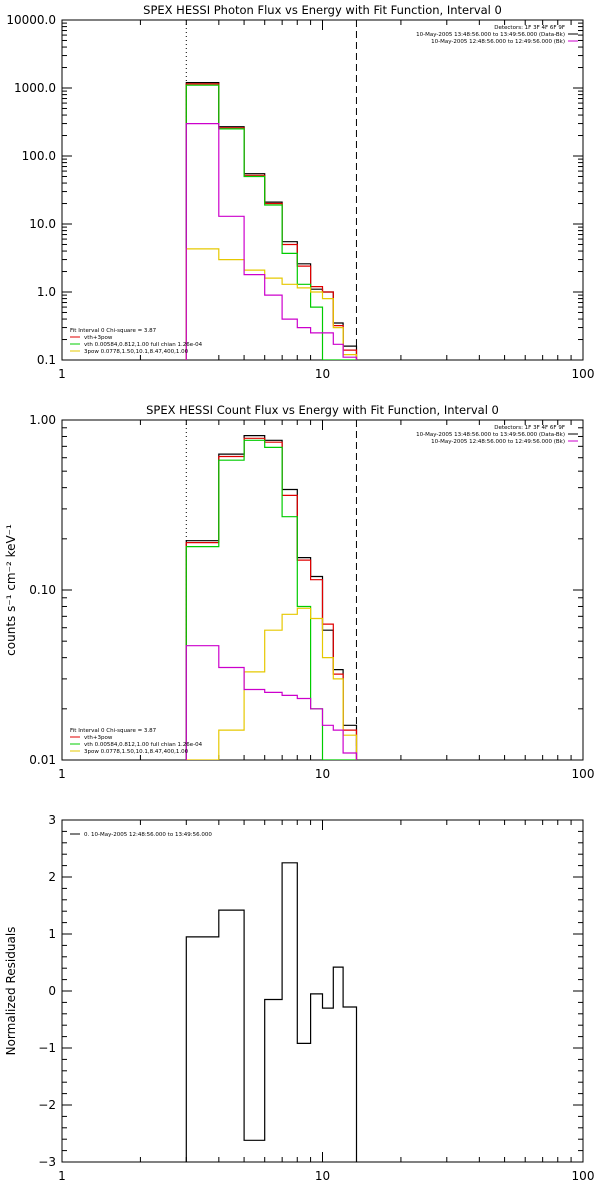 The image size is (600, 1200). Describe the element at coordinates (35, 88) in the screenshot. I see `y-tick-label: 1000.0` at that location.